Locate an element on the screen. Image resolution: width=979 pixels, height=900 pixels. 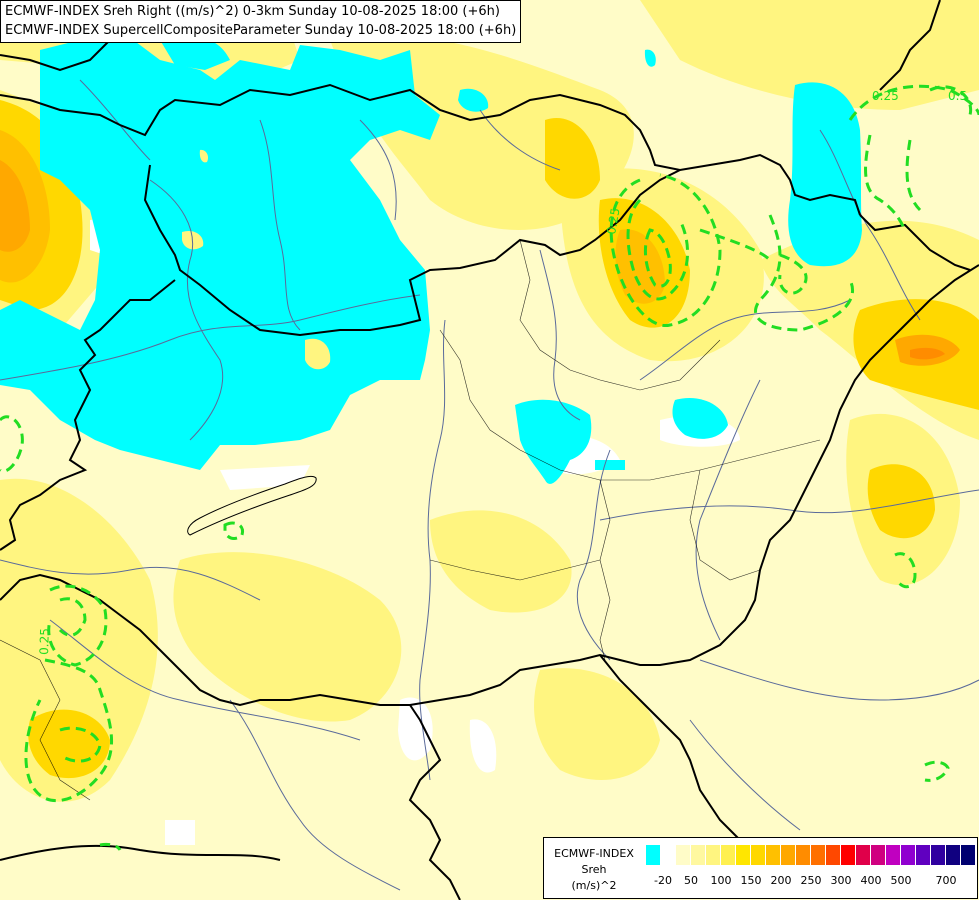
legend-title-line: Sreh is located at coordinates (594, 869).